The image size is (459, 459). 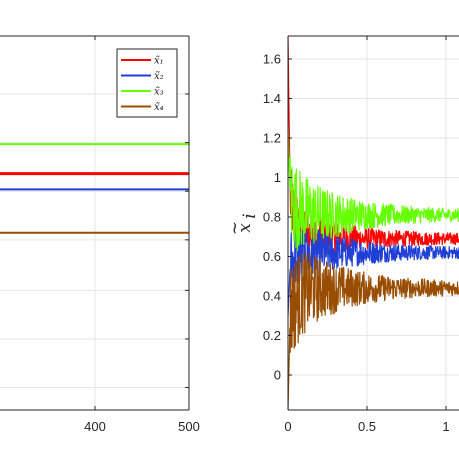 I want to click on left-x-tick-label: 400, so click(x=95, y=426).